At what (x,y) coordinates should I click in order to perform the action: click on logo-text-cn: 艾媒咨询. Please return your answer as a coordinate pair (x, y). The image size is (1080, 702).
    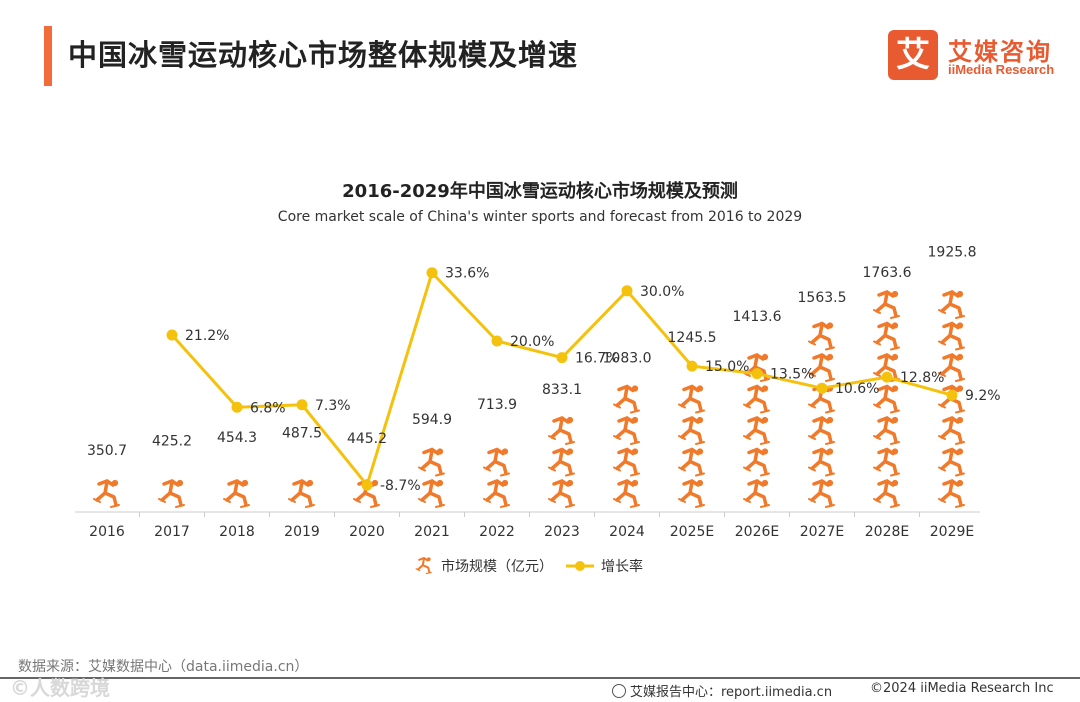
    Looking at the image, I should click on (1000, 52).